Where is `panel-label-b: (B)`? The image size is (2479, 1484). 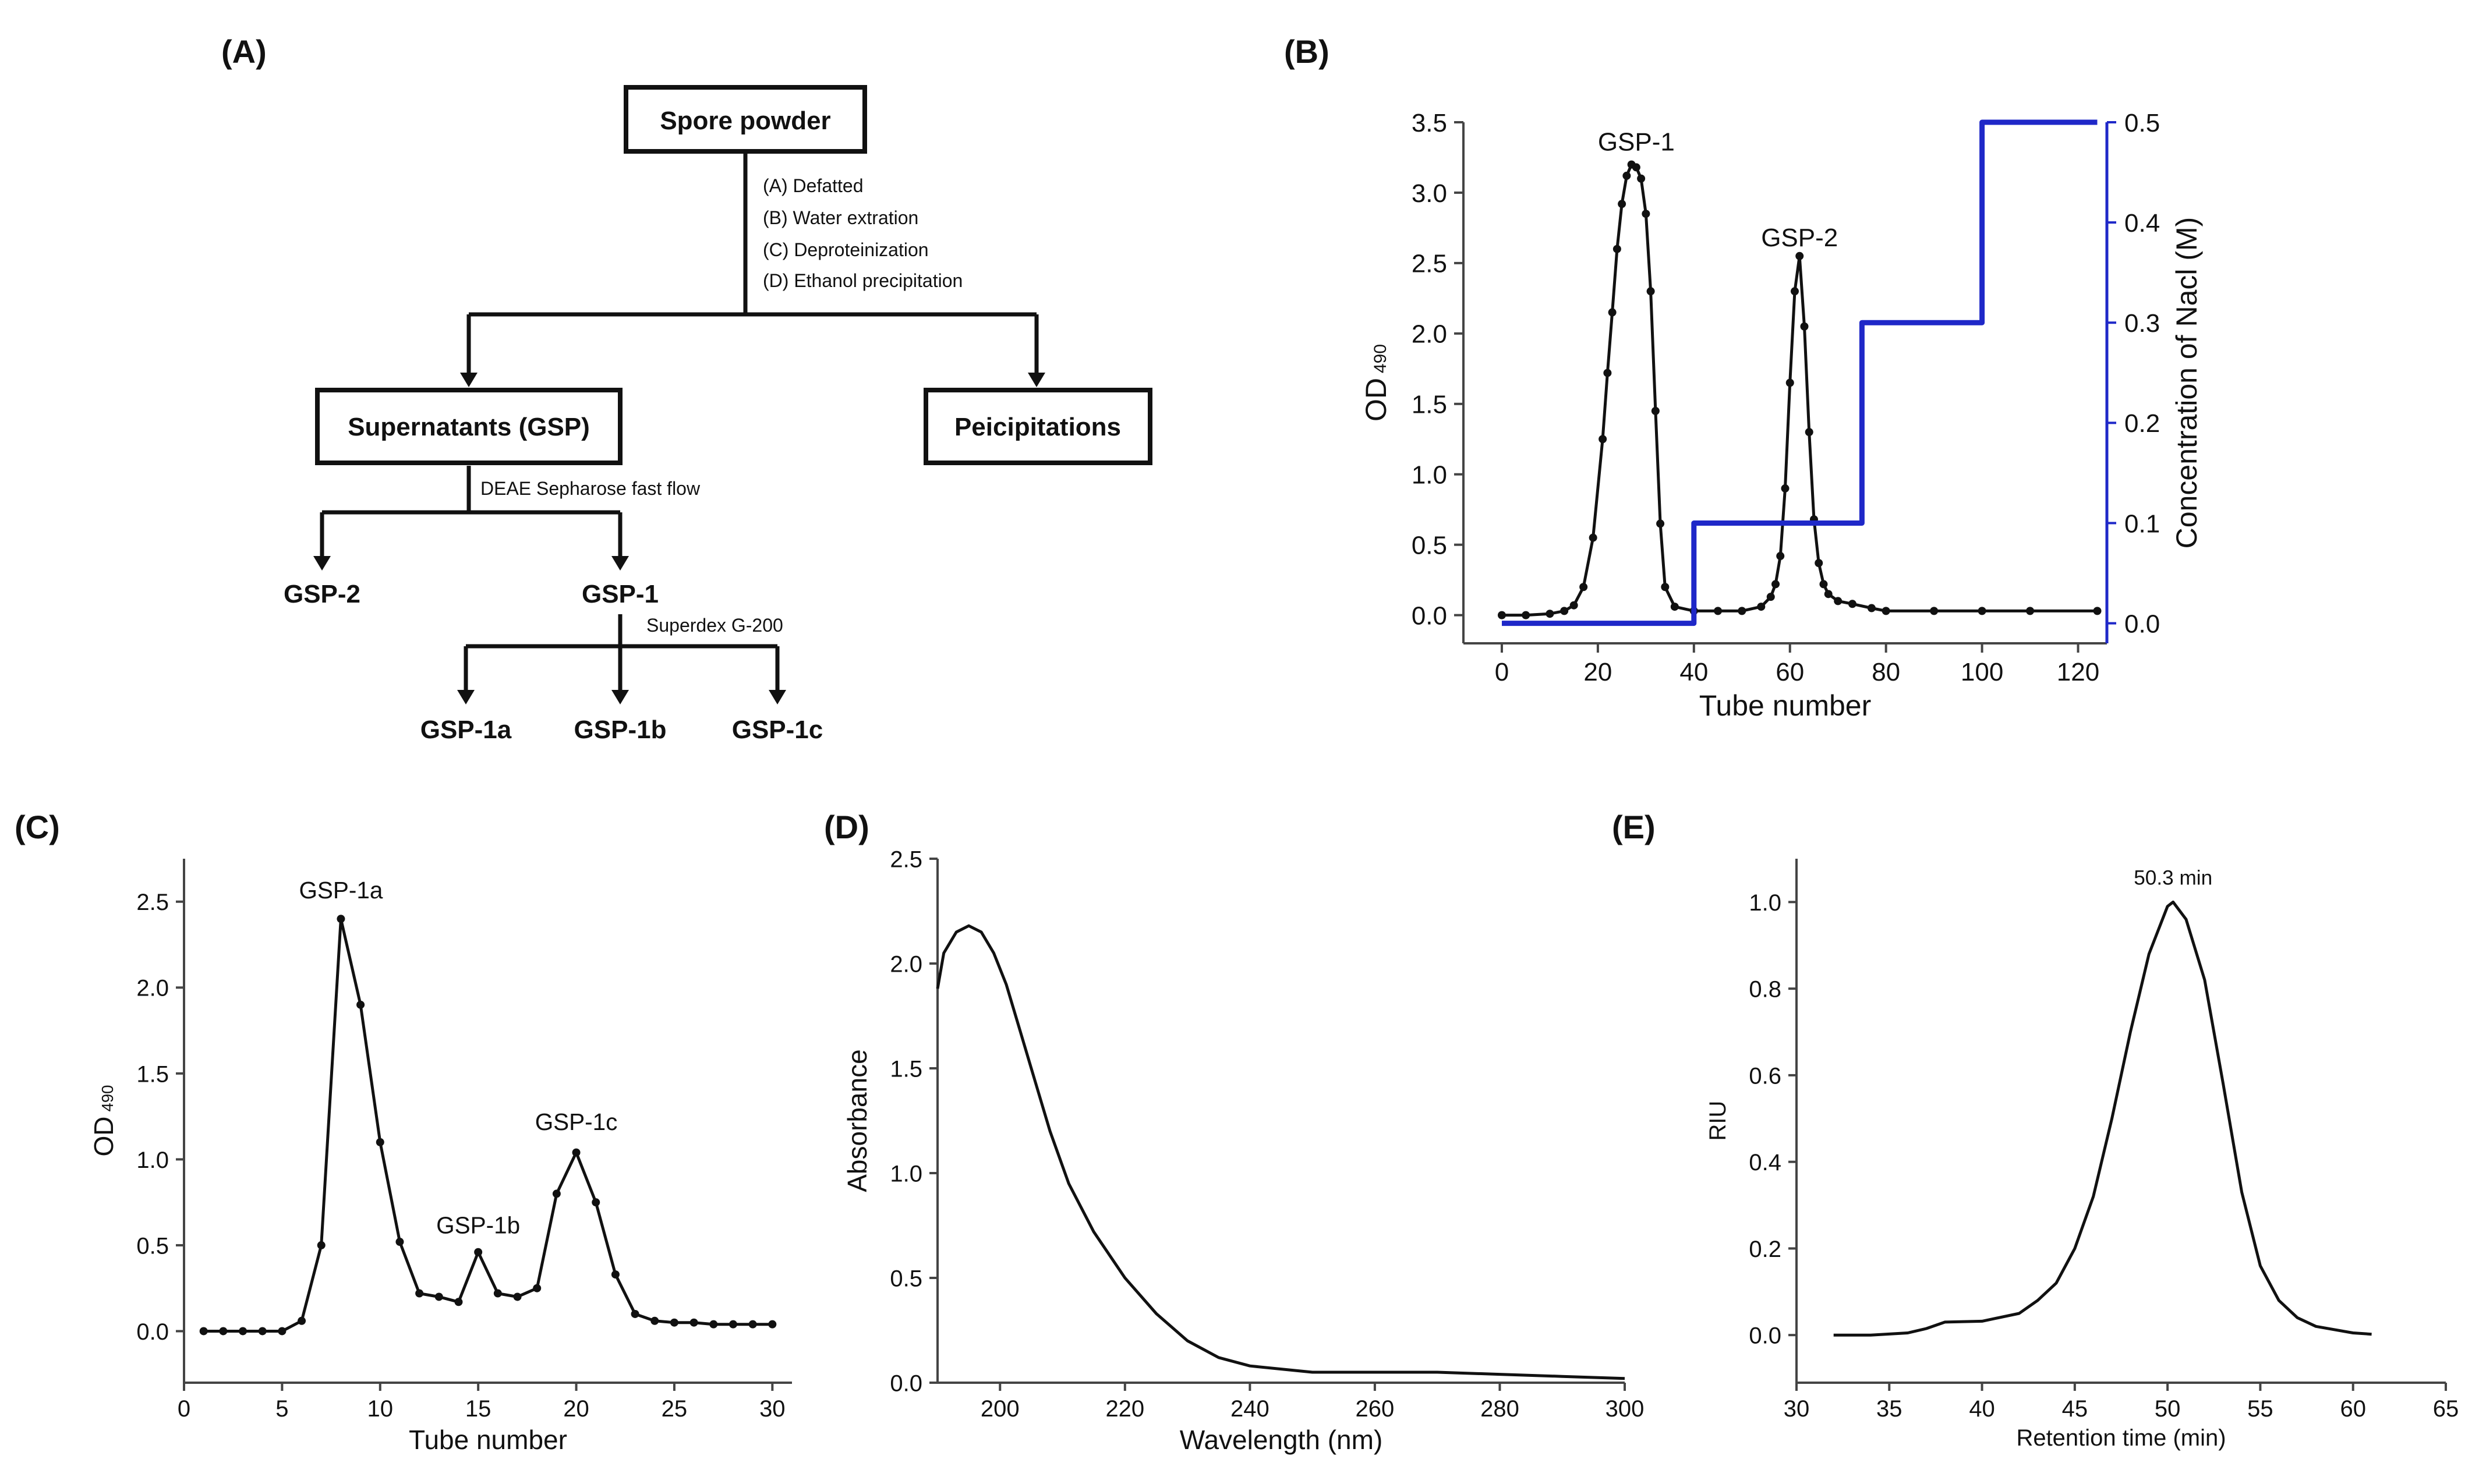
panel-label-b: (B) is located at coordinates (1307, 51).